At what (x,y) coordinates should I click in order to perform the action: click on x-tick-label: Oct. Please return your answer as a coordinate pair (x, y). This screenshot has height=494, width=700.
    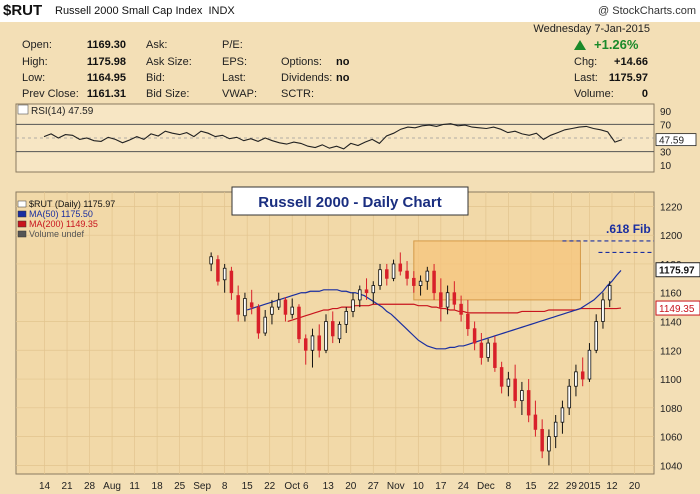
    Looking at the image, I should click on (292, 486).